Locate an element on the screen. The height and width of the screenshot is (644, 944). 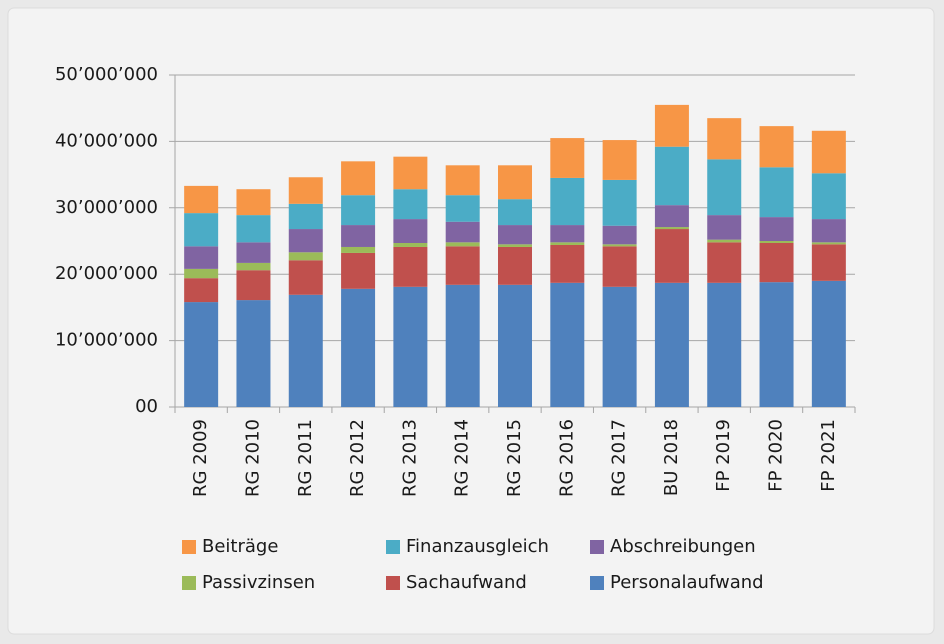
x-tick-label: RG 2009 is located at coordinates (200, 458).